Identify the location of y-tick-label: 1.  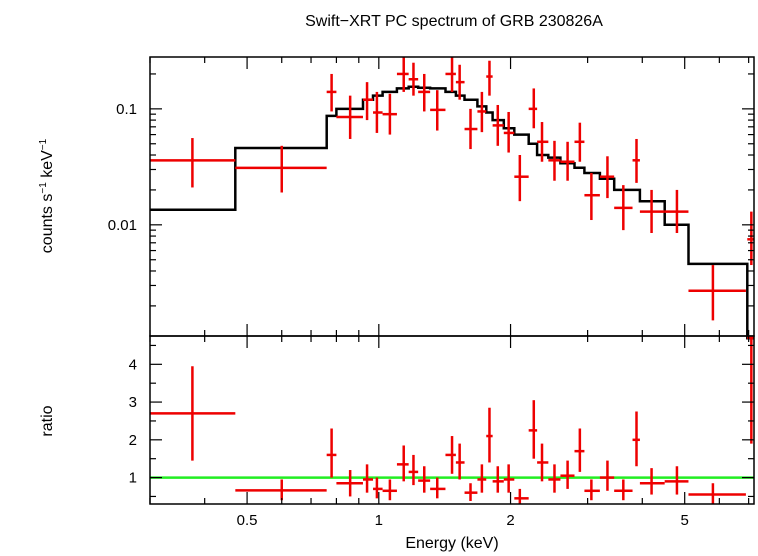
(133, 478).